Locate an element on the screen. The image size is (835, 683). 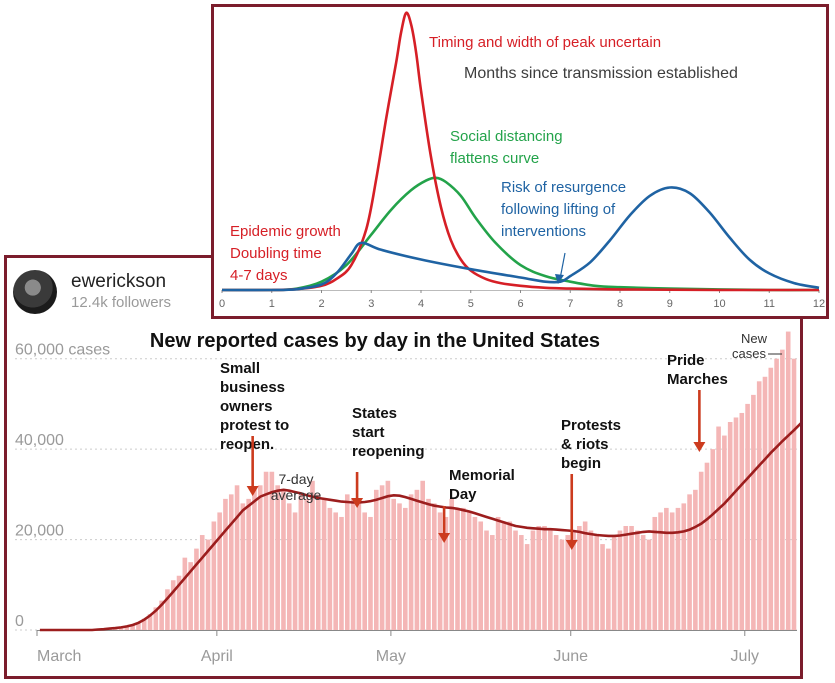
avg-label-line: 7-day is located at coordinates (295, 479).